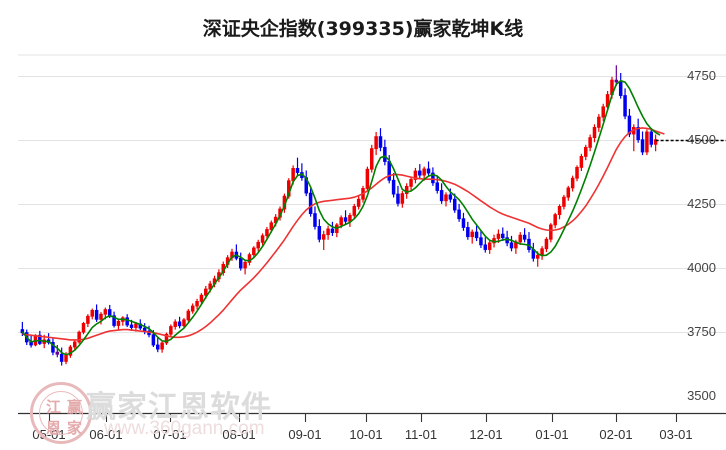 The height and width of the screenshot is (450, 726). I want to click on y-tick-label-4000: 4000, so click(701, 267).